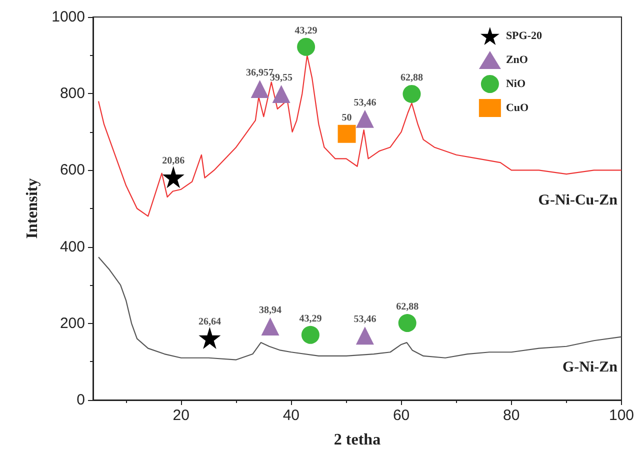 This screenshot has height=457, width=637. Describe the element at coordinates (621, 415) in the screenshot. I see `x-tick-label: 100` at that location.